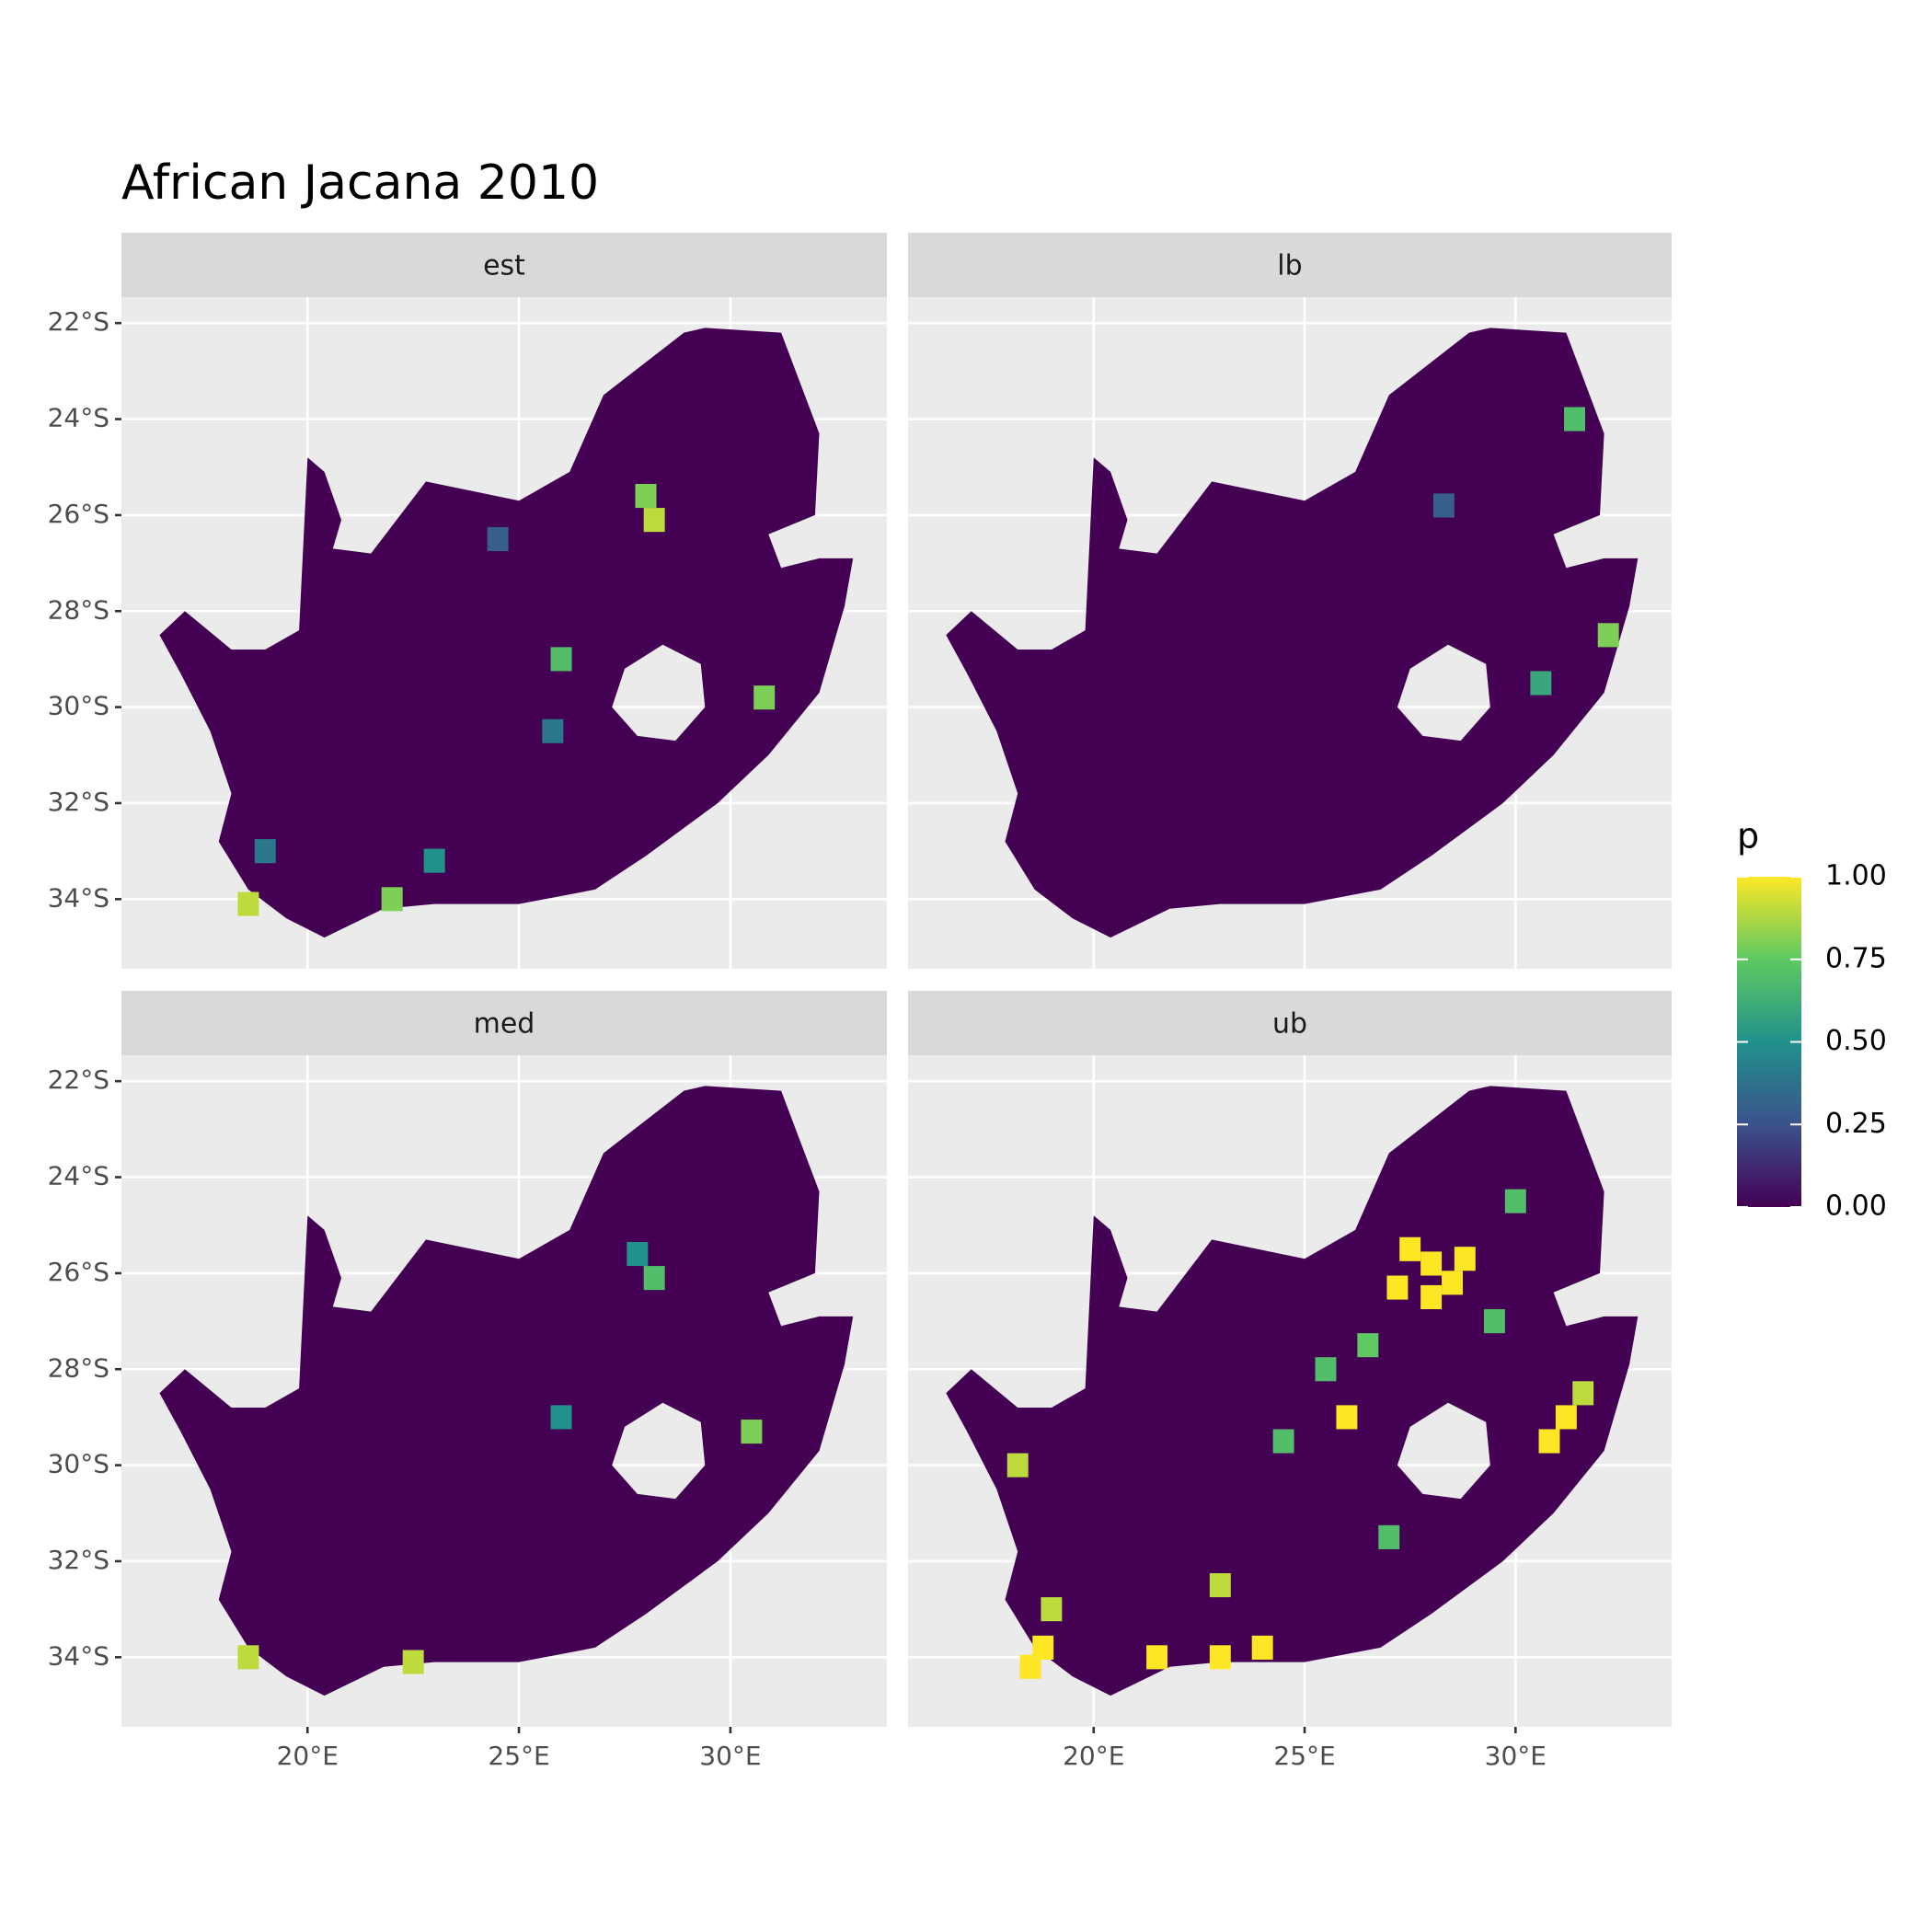  What do you see at coordinates (1856, 1206) in the screenshot?
I see `legend-tick-label: 0.00` at bounding box center [1856, 1206].